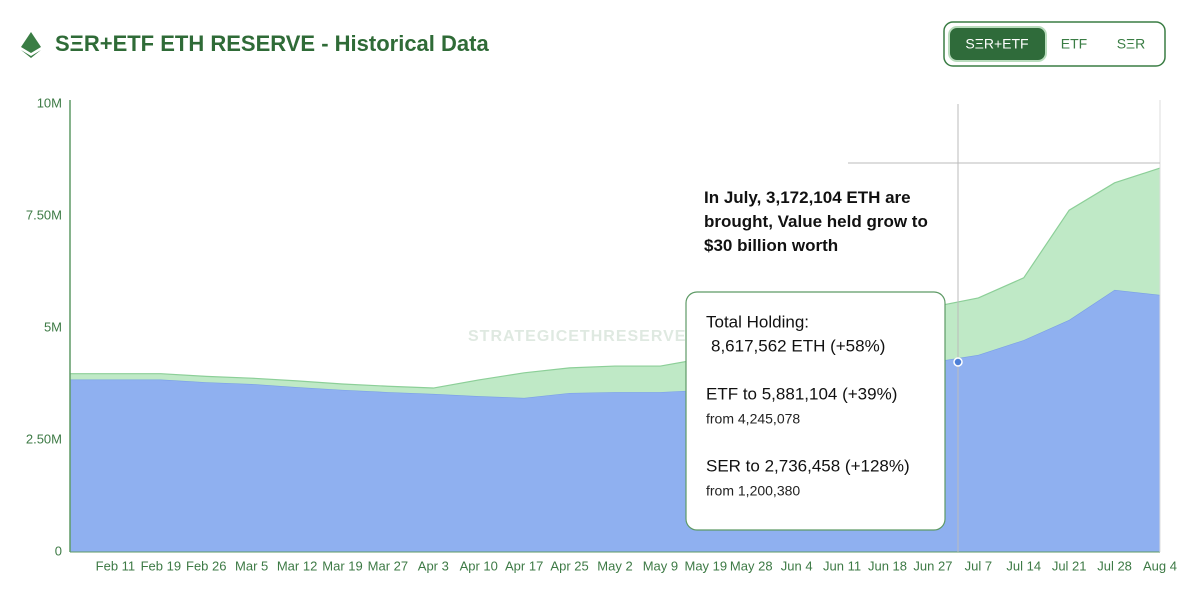  I want to click on x-tick-label: Feb 26, so click(206, 565).